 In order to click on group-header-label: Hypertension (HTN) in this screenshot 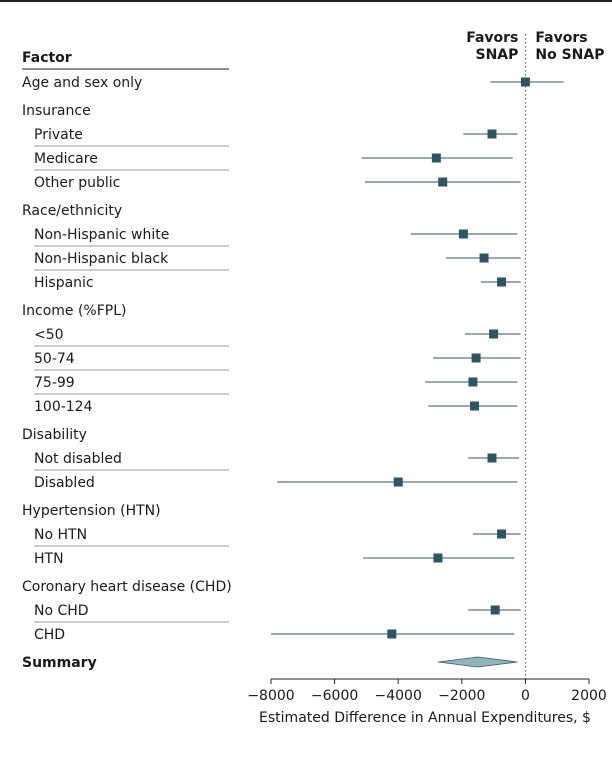, I will do `click(91, 511)`.